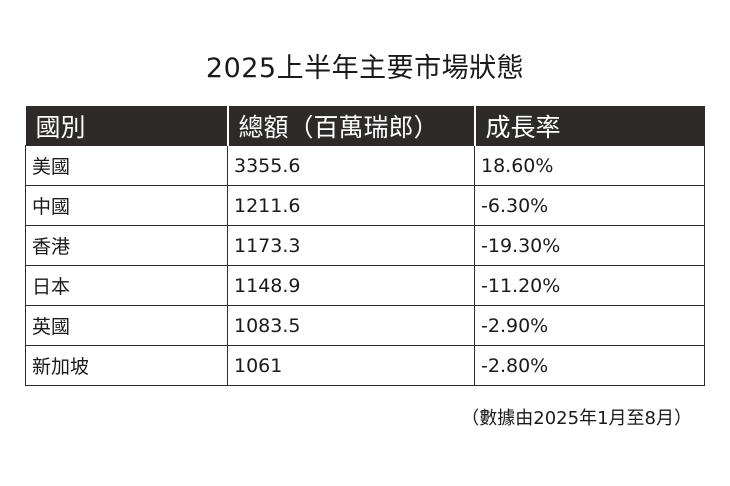  Describe the element at coordinates (126, 325) in the screenshot. I see `cell-country: 英國` at that location.